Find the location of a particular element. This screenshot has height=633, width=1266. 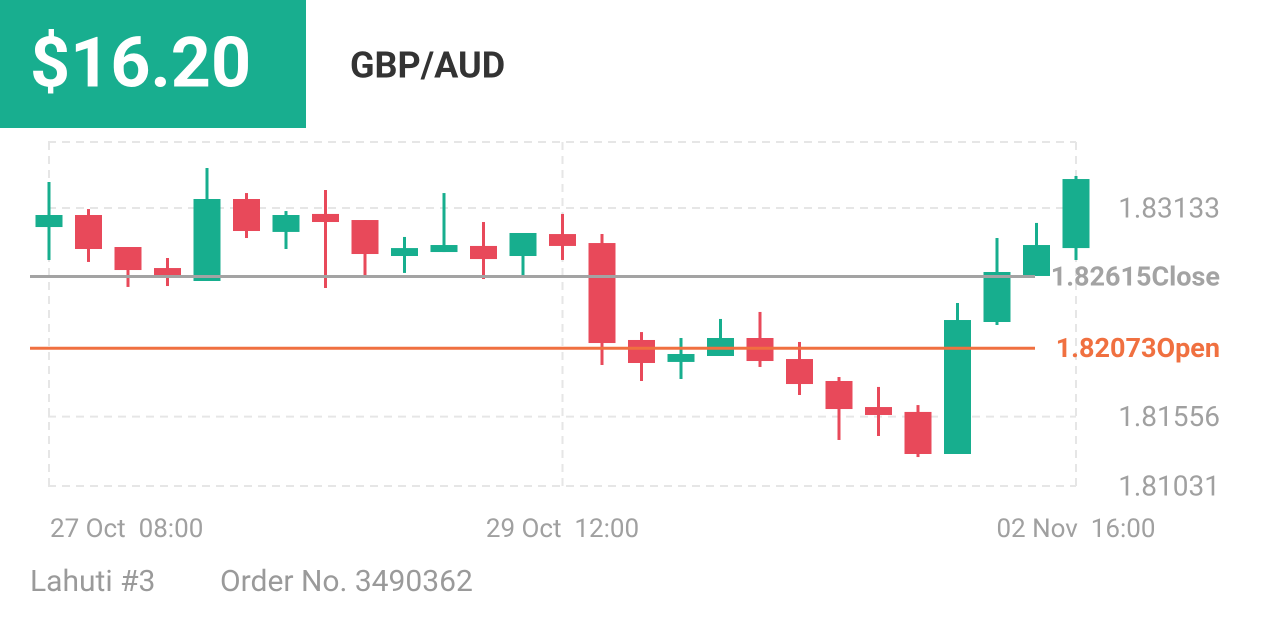

pair: GBP/AUD is located at coordinates (427, 66).